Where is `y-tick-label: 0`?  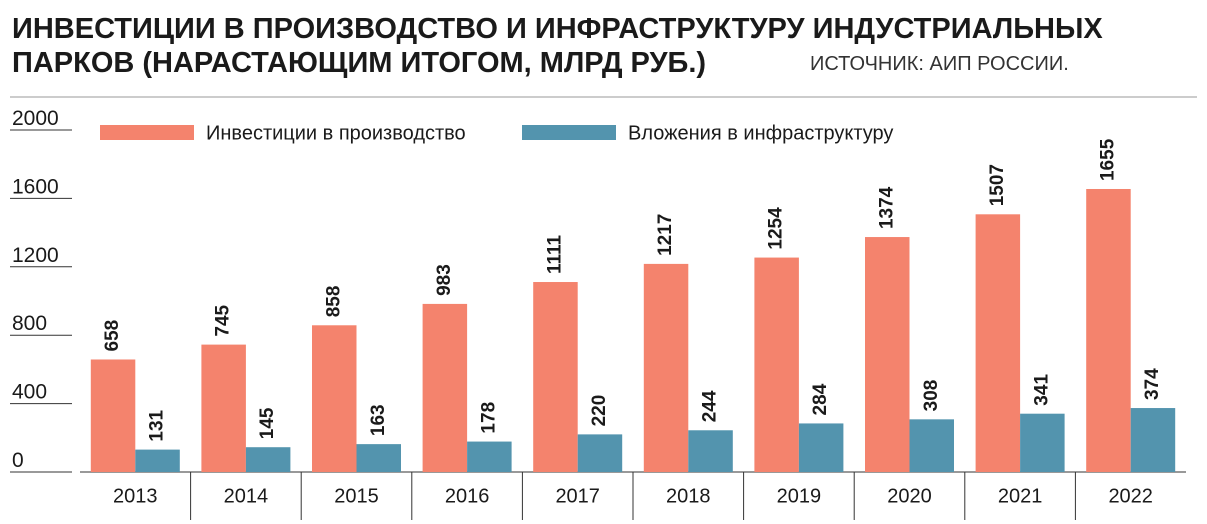
y-tick-label: 0 is located at coordinates (18, 460).